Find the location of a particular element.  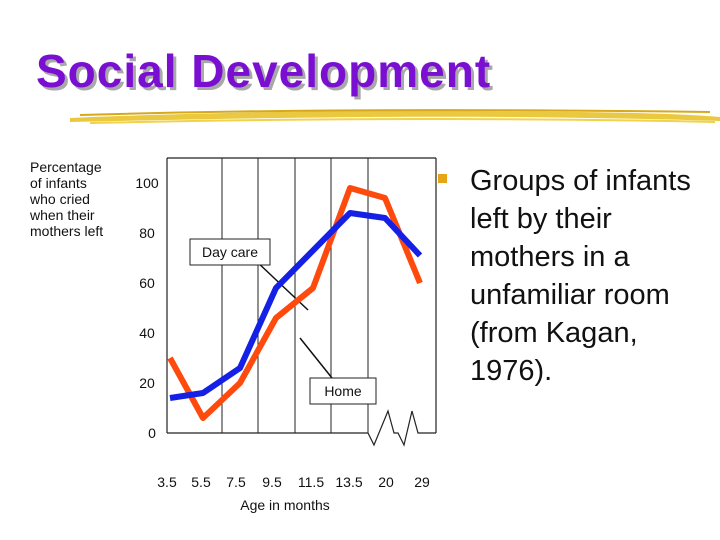

series-line-home is located at coordinates (296, 305).